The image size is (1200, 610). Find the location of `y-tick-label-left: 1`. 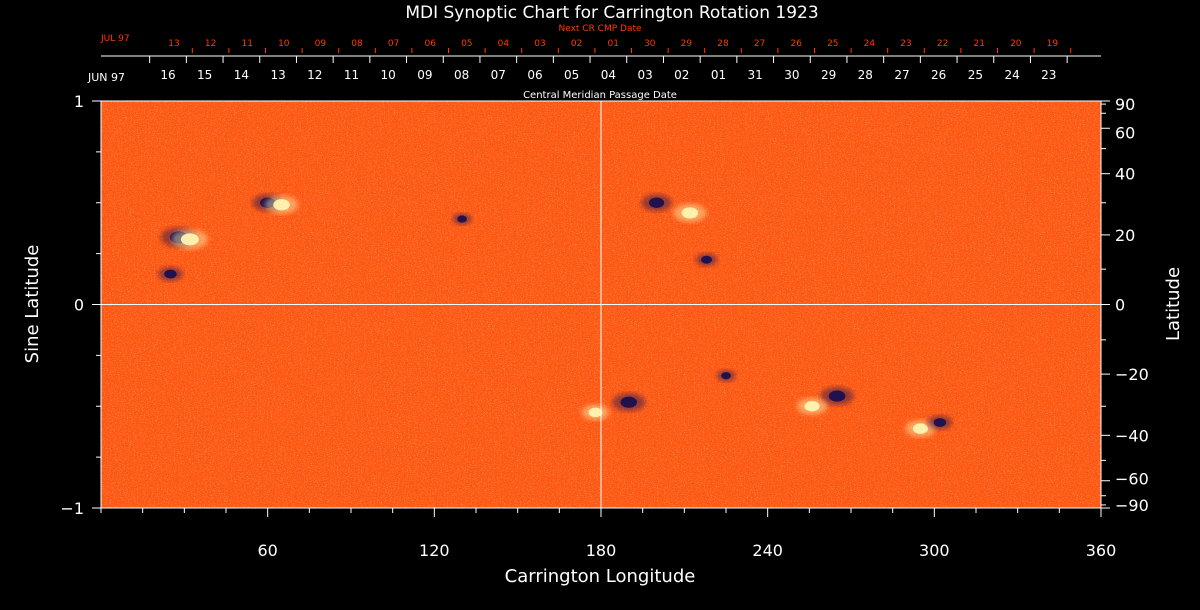

y-tick-label-left: 1 is located at coordinates (79, 101).